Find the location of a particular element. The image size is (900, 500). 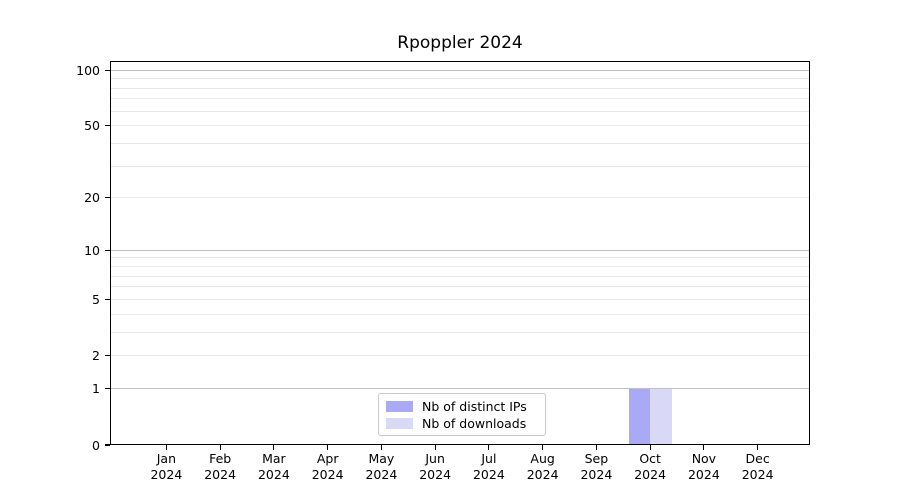

legend: Nb of distinct IPs Nb of downloads is located at coordinates (462, 414).